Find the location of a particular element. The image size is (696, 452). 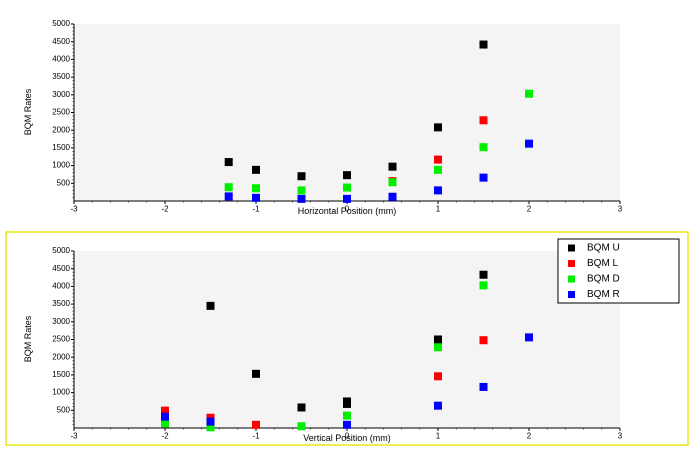

legend-label: BQM R is located at coordinates (603, 294).